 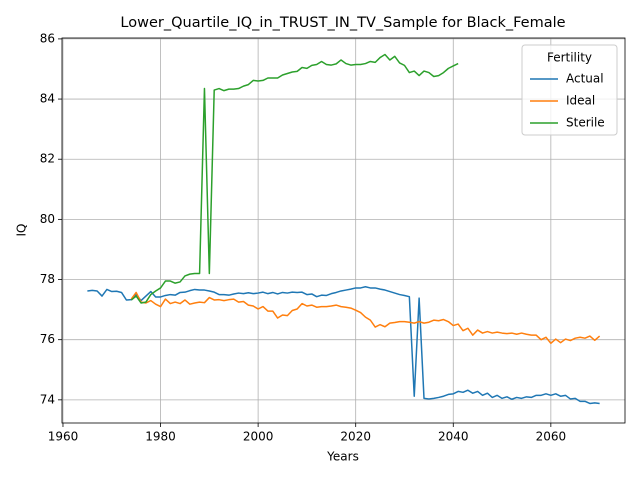 What do you see at coordinates (569, 58) in the screenshot?
I see `legend-title: Fertility` at bounding box center [569, 58].